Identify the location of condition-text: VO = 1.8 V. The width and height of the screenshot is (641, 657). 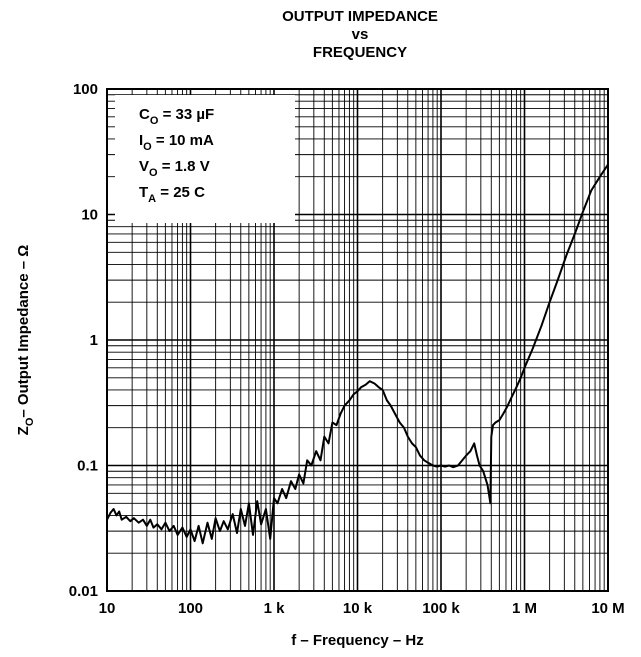
(174, 168).